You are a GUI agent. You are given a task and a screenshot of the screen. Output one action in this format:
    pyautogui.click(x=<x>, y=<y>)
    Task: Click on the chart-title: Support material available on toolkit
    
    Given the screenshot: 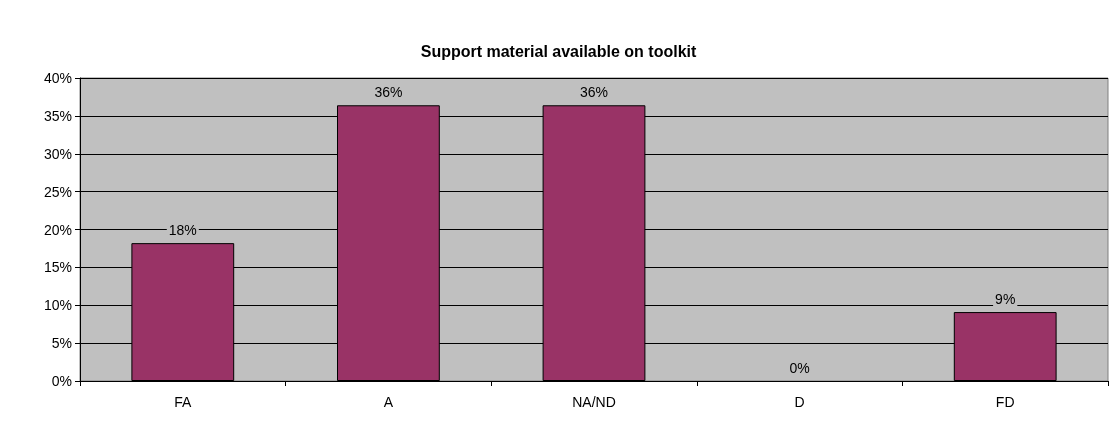 What is the action you would take?
    pyautogui.click(x=558, y=51)
    